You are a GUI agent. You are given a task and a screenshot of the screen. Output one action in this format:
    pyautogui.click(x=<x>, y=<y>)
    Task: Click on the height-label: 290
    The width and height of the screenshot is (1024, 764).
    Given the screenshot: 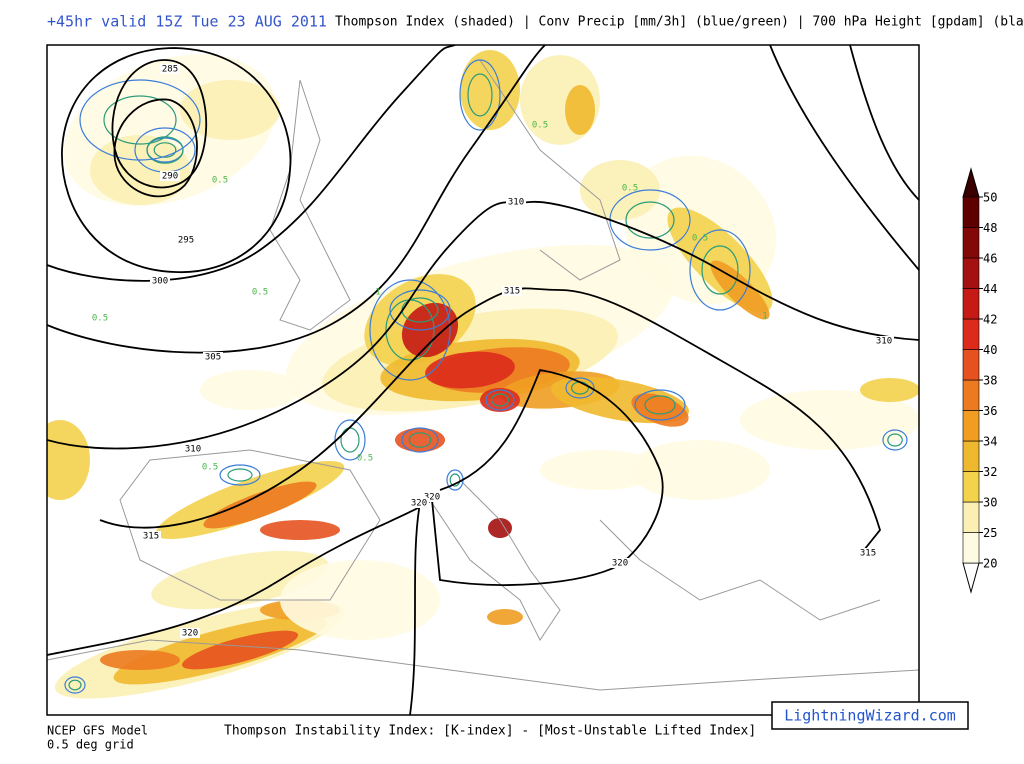 What is the action you would take?
    pyautogui.click(x=170, y=177)
    